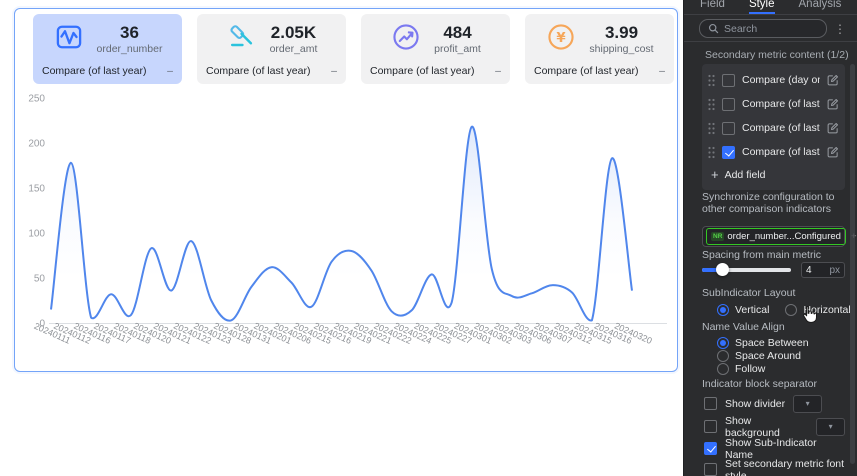 This screenshot has height=476, width=857. What do you see at coordinates (777, 55) in the screenshot?
I see `section-title: Secondary metric content (1/2)` at bounding box center [777, 55].